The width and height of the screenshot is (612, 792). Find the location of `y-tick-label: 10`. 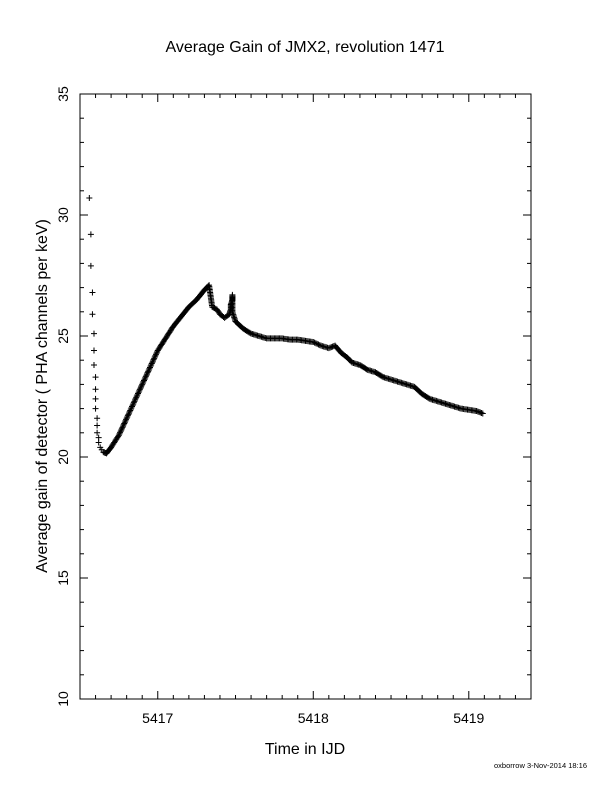

y-tick-label: 10 is located at coordinates (63, 699).